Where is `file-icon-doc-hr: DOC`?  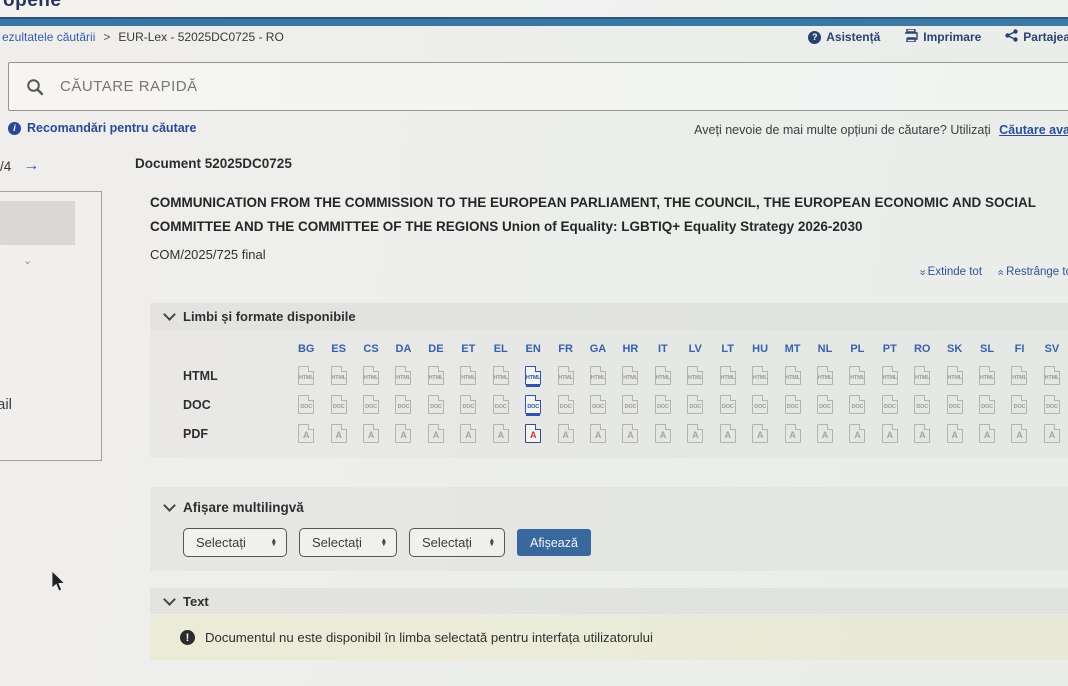
file-icon-doc-hr: DOC is located at coordinates (630, 404).